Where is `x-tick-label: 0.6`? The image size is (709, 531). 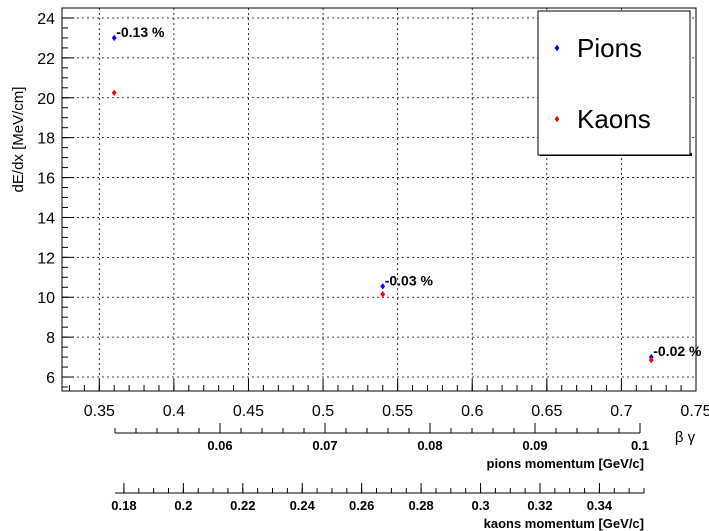 x-tick-label: 0.6 is located at coordinates (472, 411).